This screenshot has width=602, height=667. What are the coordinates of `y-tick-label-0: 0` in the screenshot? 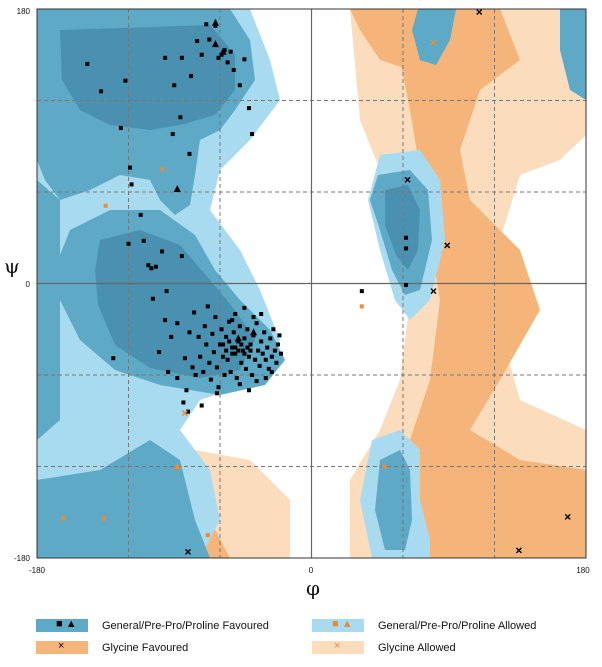 It's located at (28, 284).